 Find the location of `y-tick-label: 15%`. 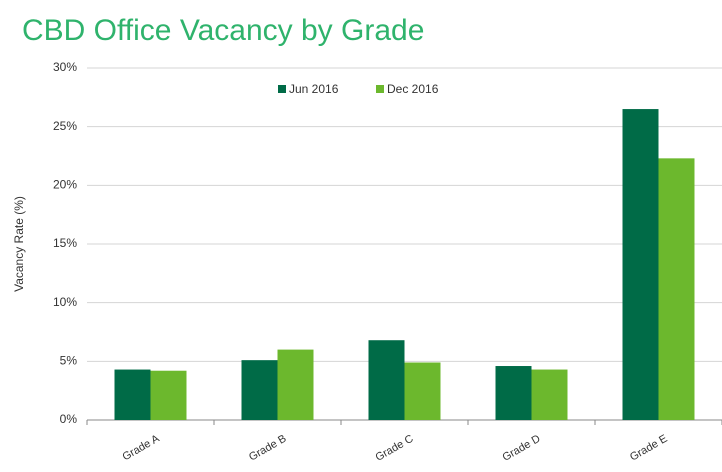

y-tick-label: 15% is located at coordinates (65, 243).